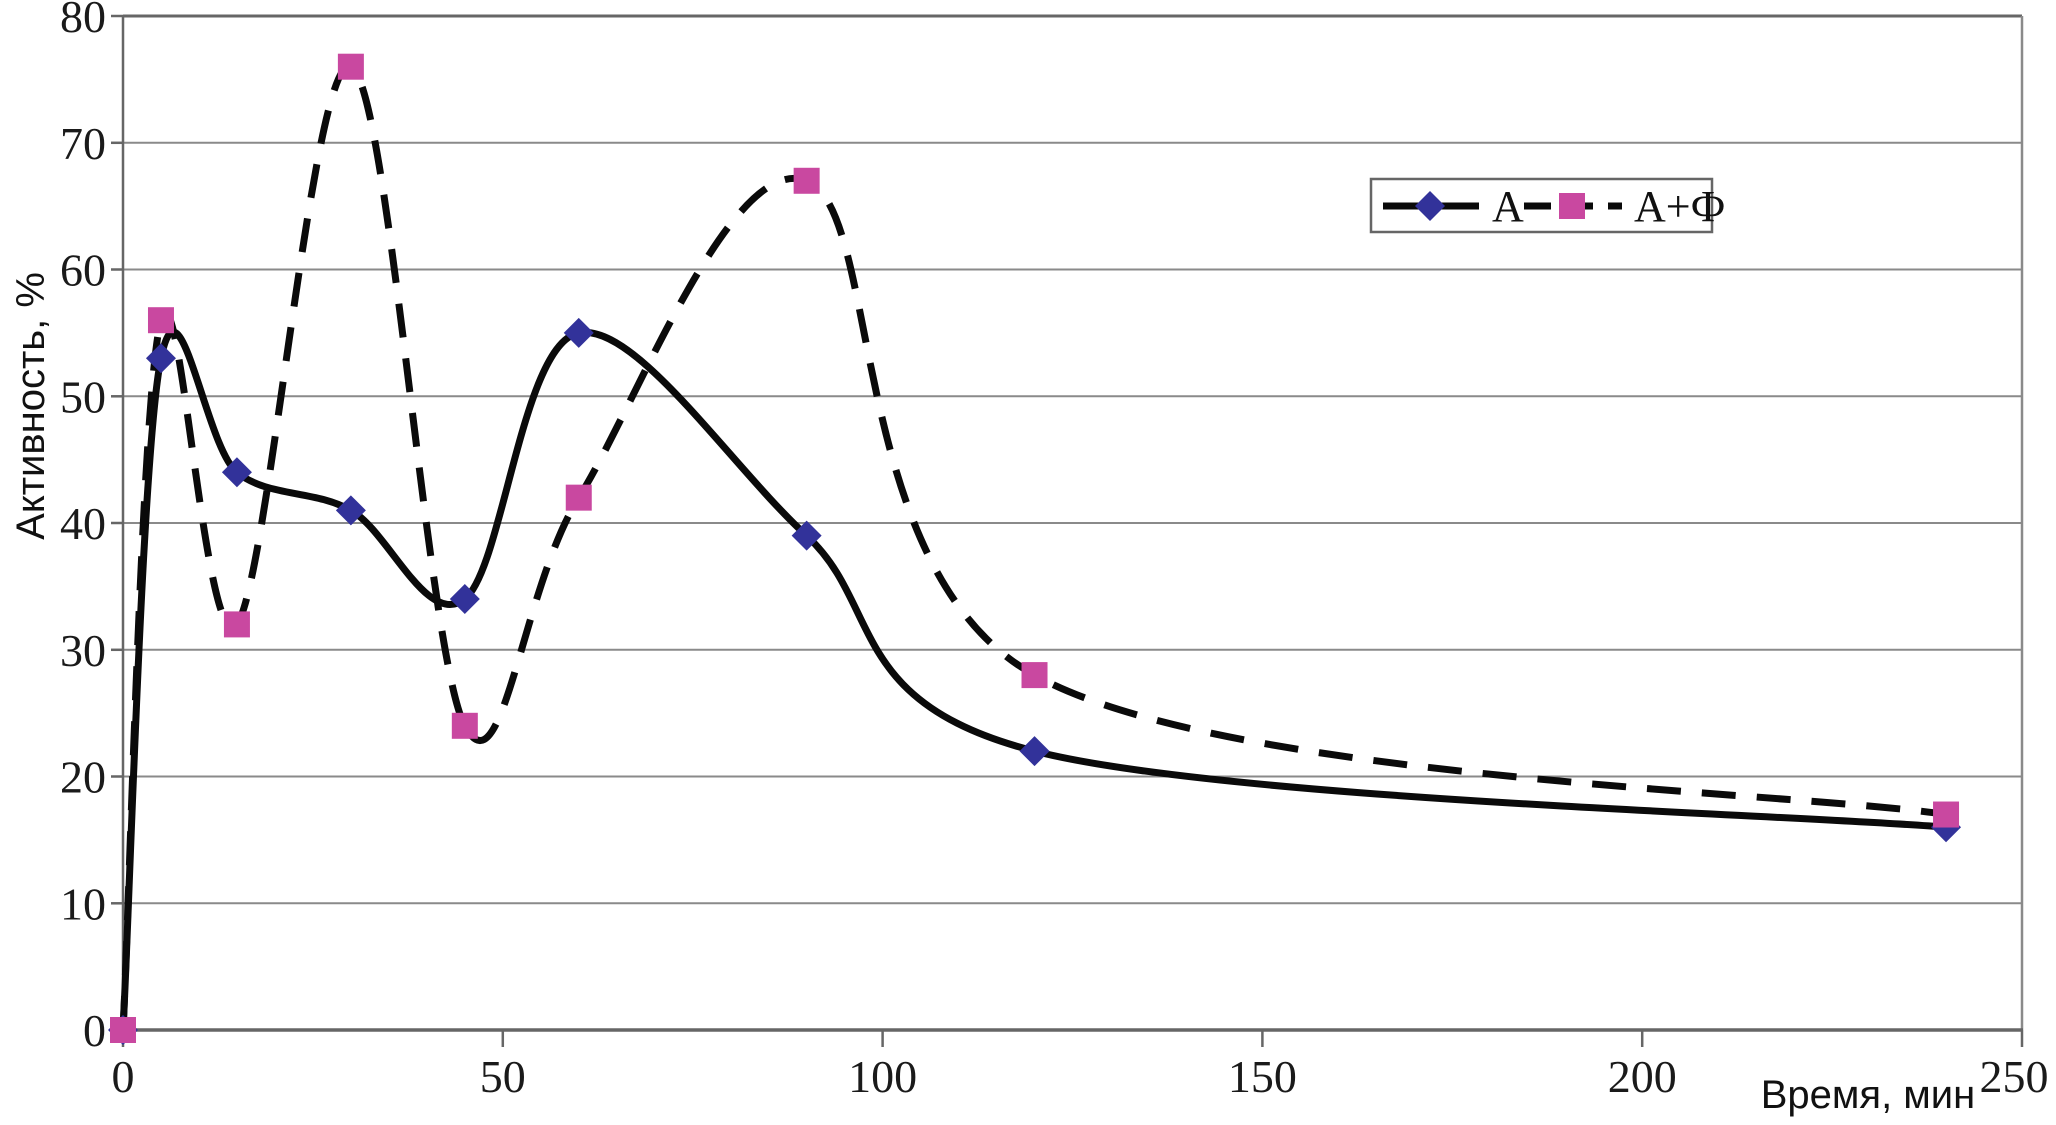 The width and height of the screenshot is (2056, 1125). I want to click on x-tick-label: 50, so click(503, 1076).